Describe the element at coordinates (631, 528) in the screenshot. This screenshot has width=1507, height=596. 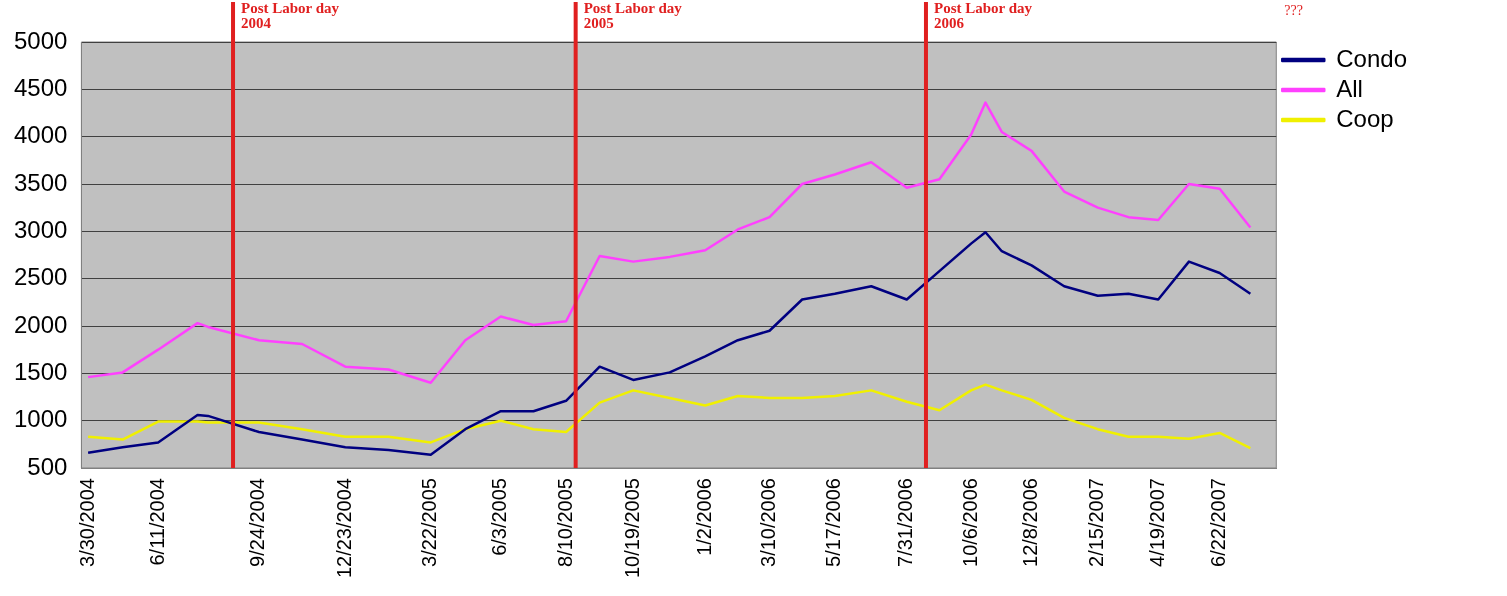
I see `x-tick-label: 10/19/2005` at that location.